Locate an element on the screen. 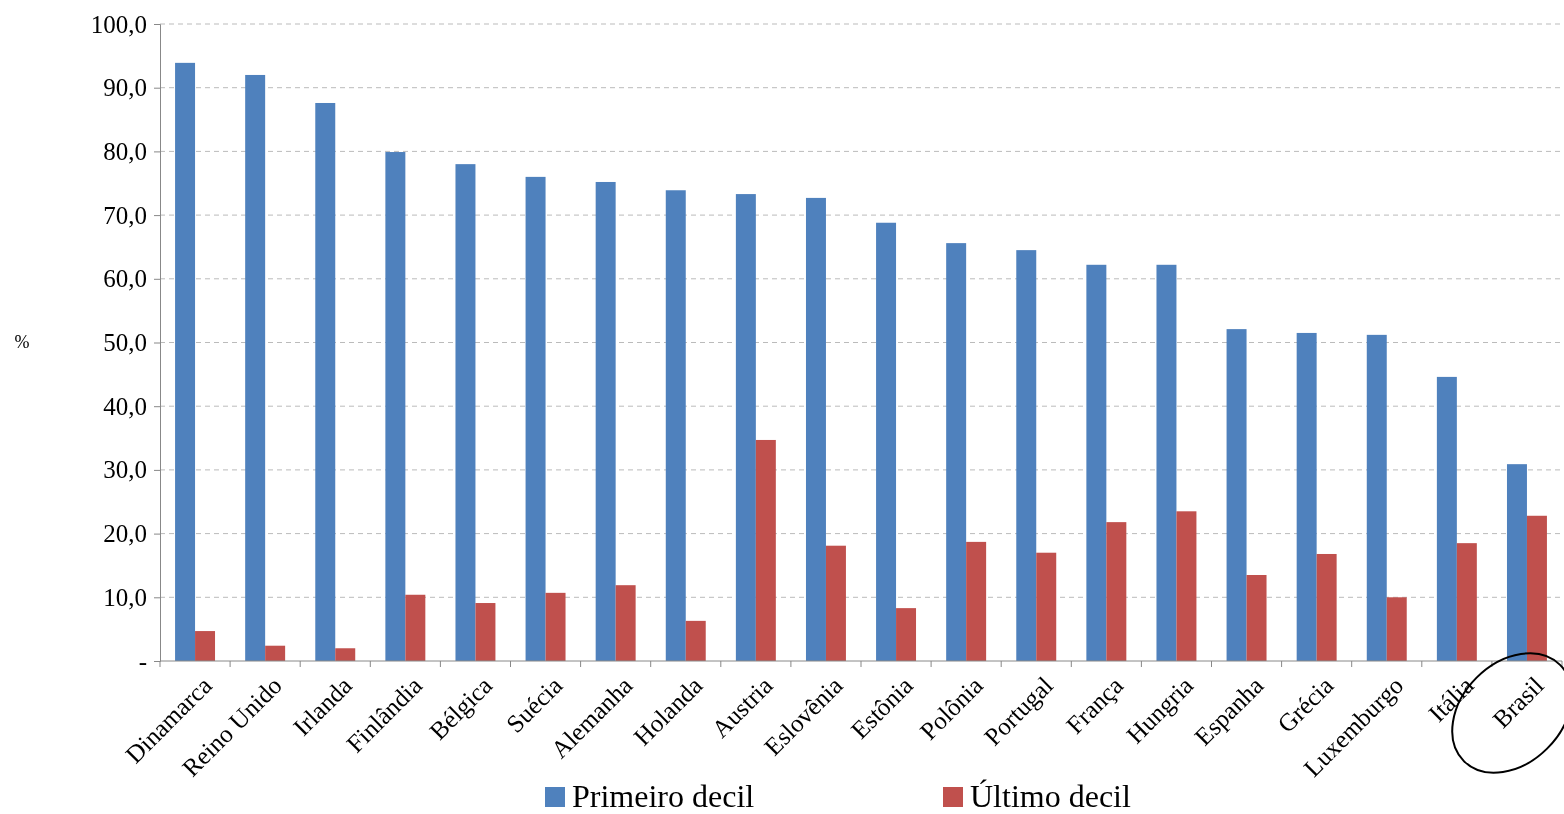 This screenshot has width=1564, height=814. y-tick-label: 70,0 is located at coordinates (125, 215).